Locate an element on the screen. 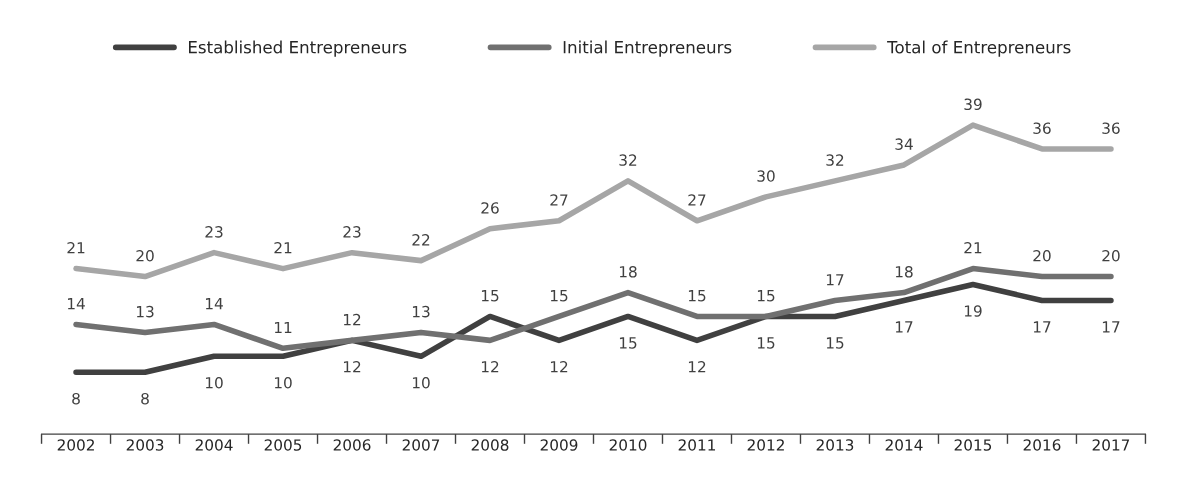  x-tick-label: 2014 is located at coordinates (904, 445).